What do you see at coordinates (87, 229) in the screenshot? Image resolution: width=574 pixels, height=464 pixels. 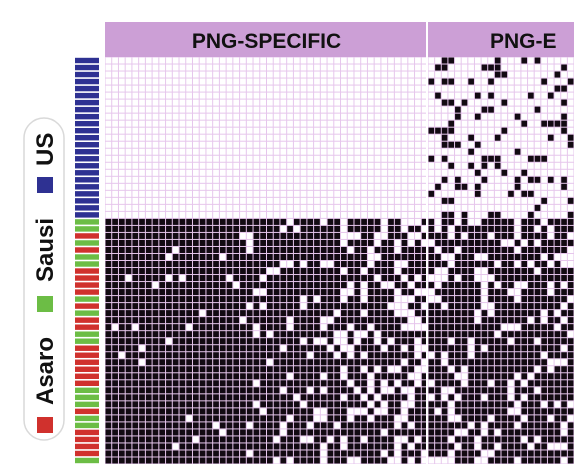 I see `row-marker-sausi` at bounding box center [87, 229].